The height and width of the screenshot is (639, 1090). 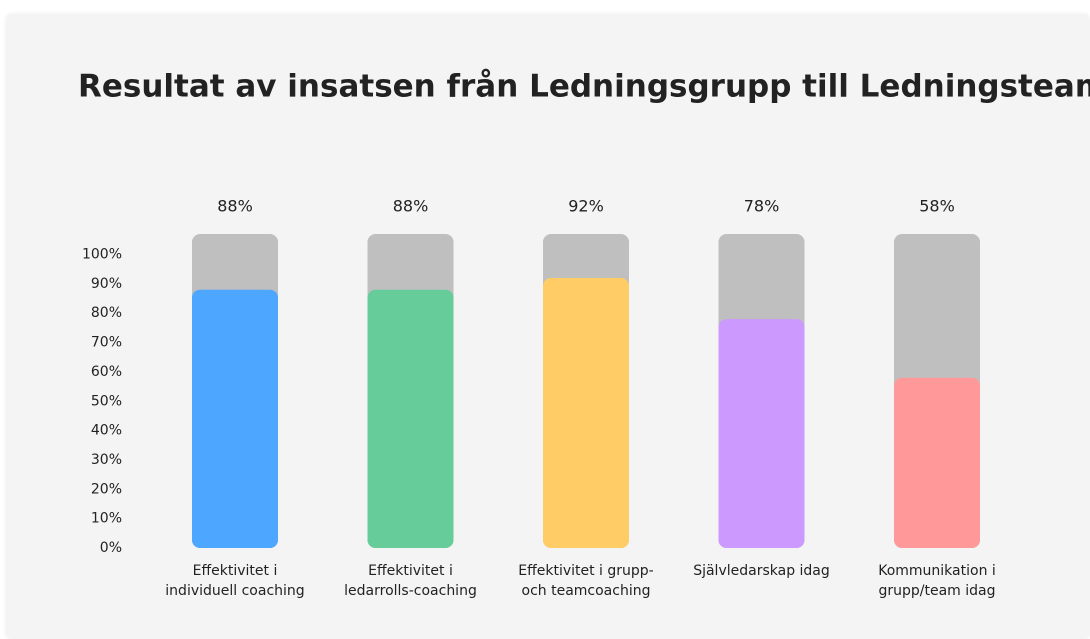 What do you see at coordinates (106, 519) in the screenshot?
I see `y-tick-label: 10%` at bounding box center [106, 519].